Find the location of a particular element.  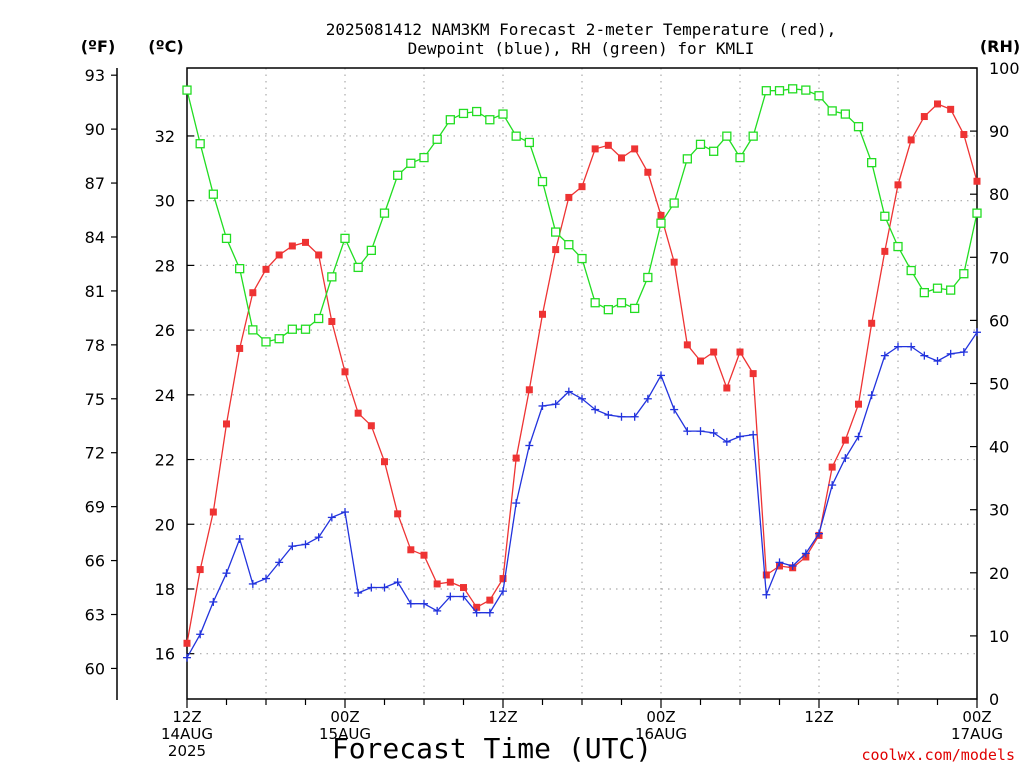

rh-tick-label: 70 is located at coordinates (999, 257).